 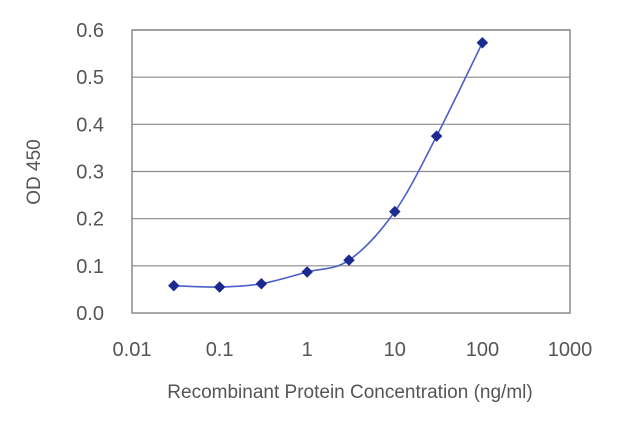 What do you see at coordinates (90, 125) in the screenshot?
I see `y-tick-label: 0.4` at bounding box center [90, 125].